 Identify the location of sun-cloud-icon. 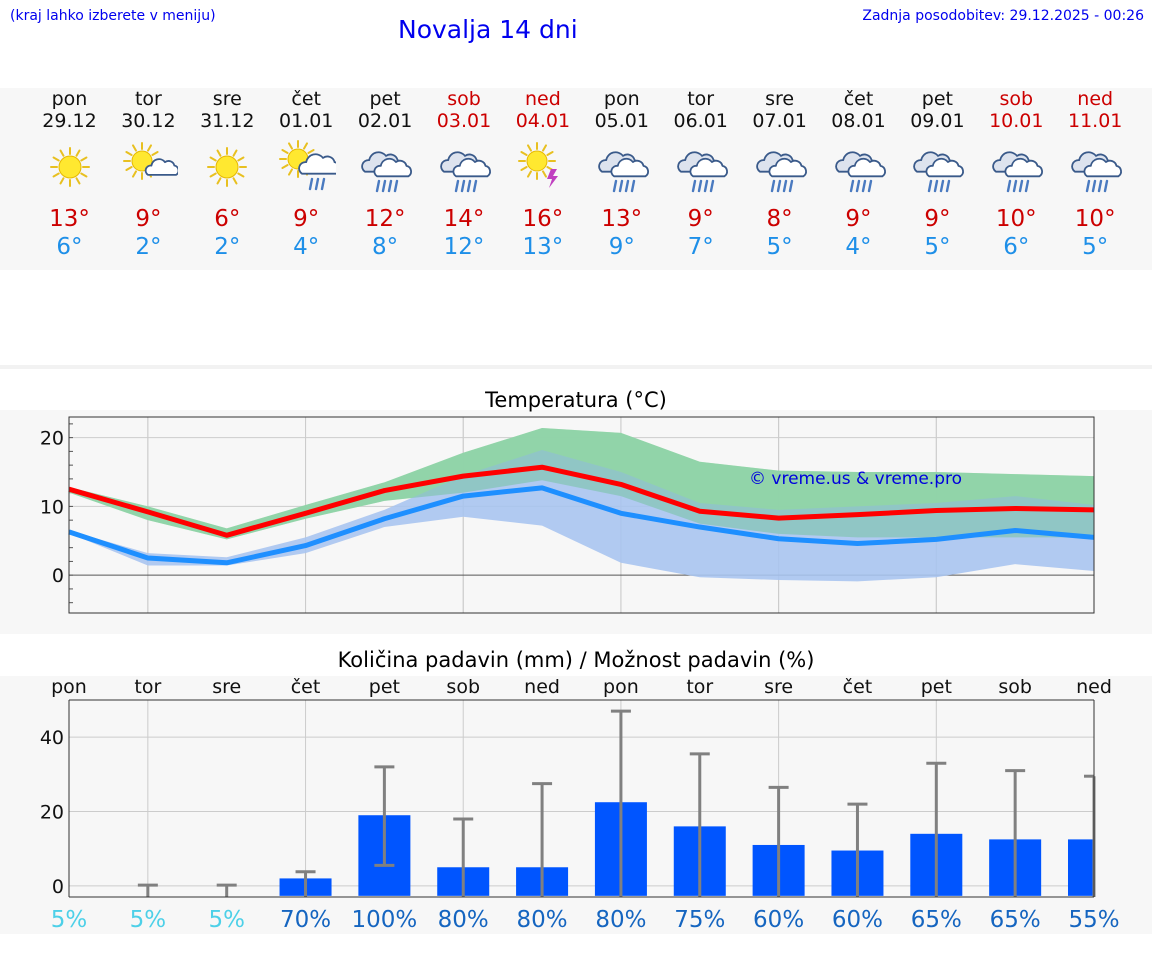
(151, 161).